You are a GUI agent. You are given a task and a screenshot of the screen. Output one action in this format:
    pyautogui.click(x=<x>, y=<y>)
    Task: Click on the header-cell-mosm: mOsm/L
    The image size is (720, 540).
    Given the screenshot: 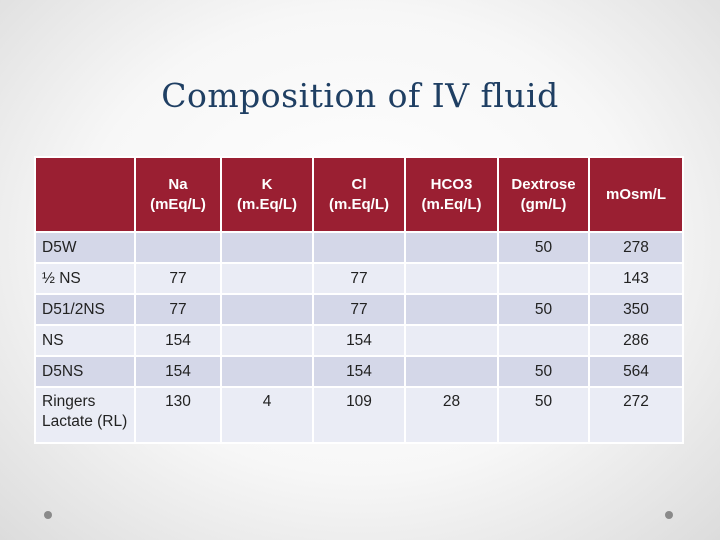 What is the action you would take?
    pyautogui.click(x=636, y=194)
    